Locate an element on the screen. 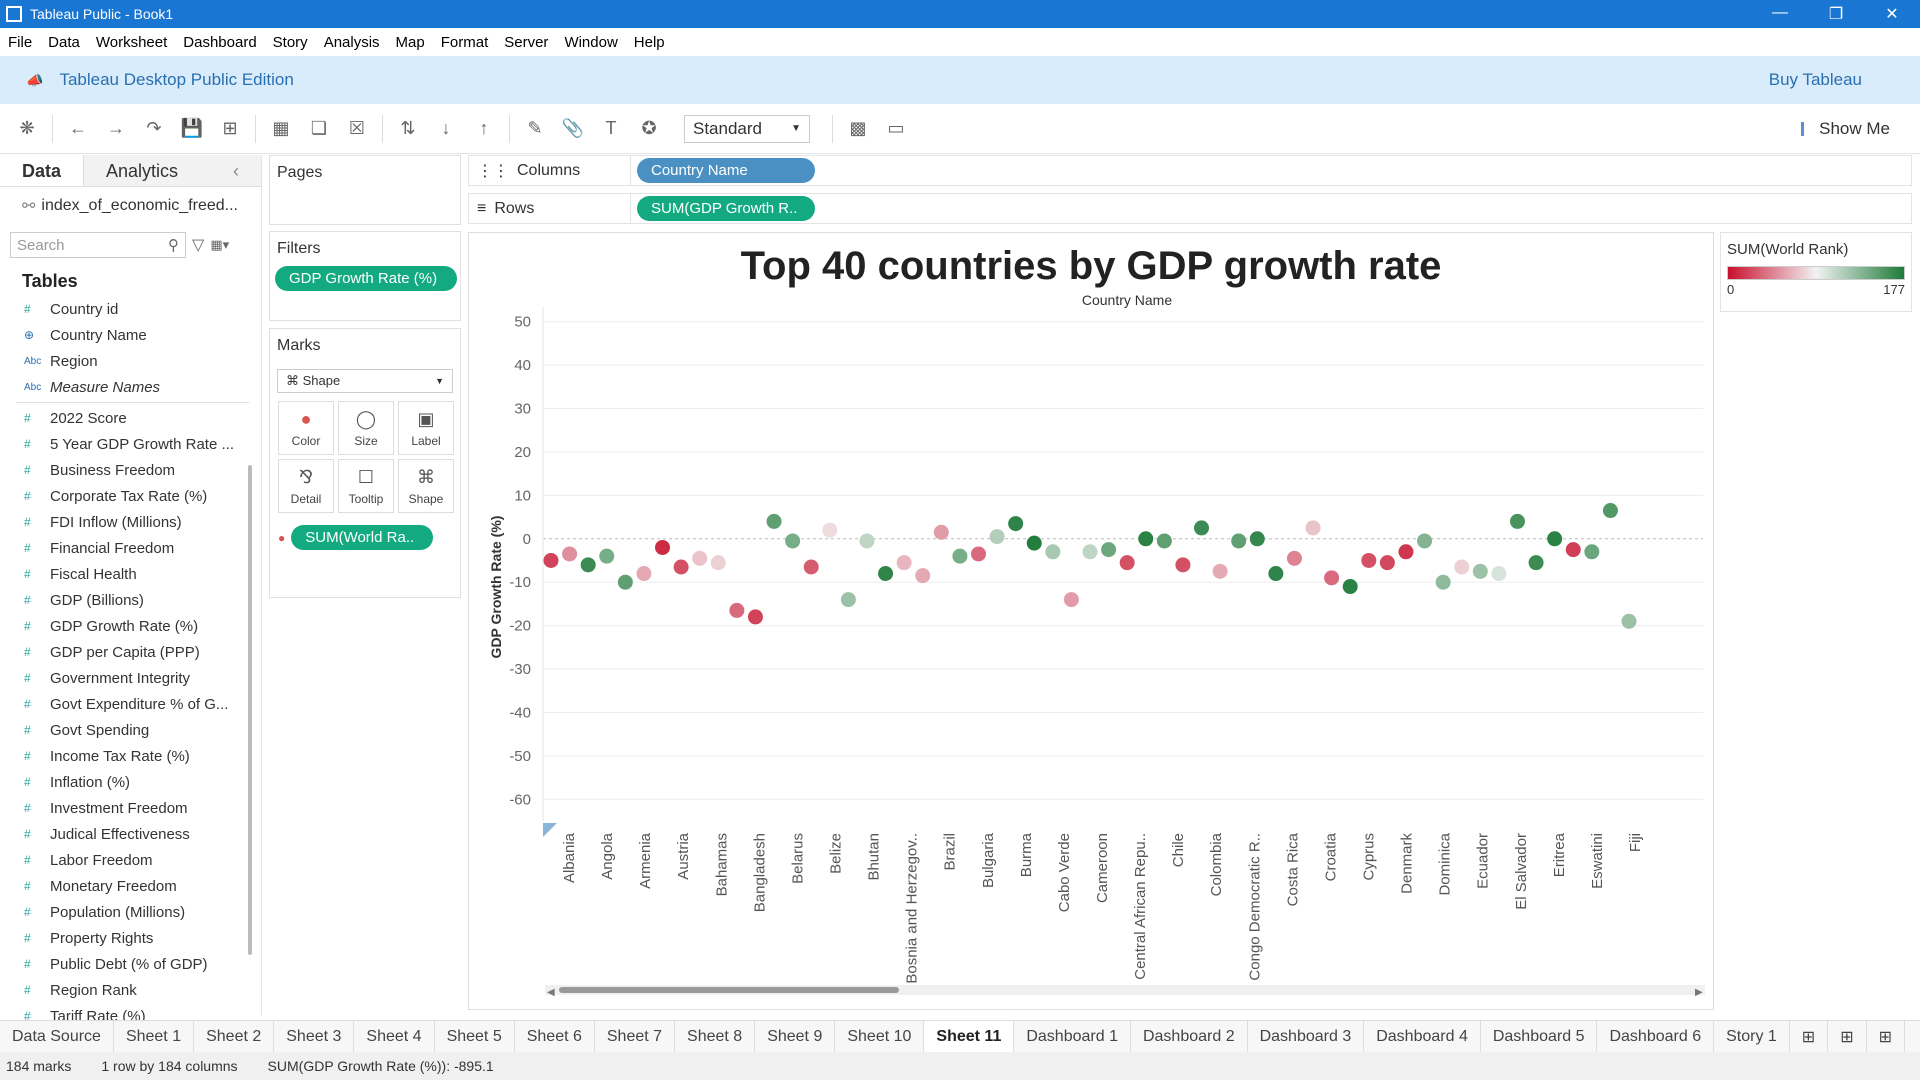 This screenshot has width=1920, height=1080. field-measure: #2022 Score is located at coordinates (130, 418).